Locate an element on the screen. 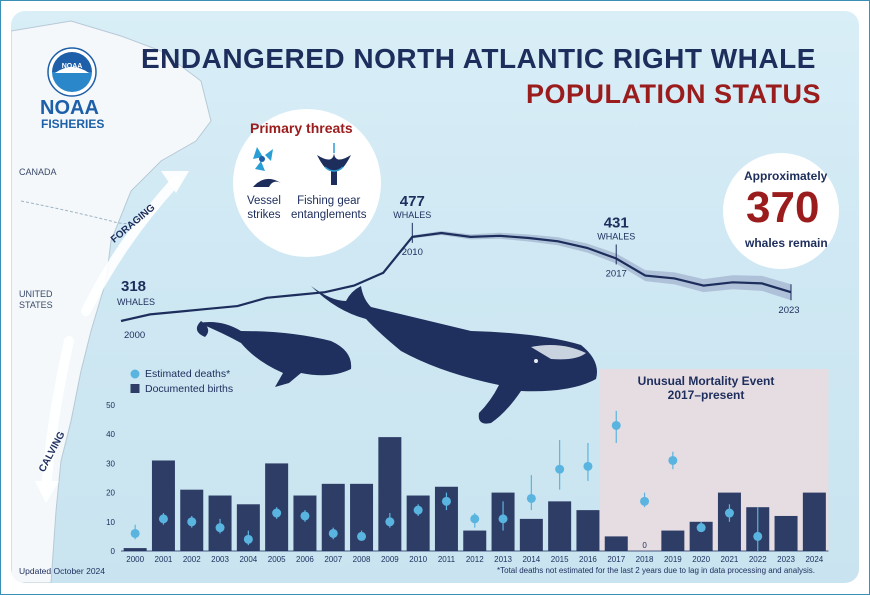 The height and width of the screenshot is (595, 870). births-bar-2010 is located at coordinates (418, 523).